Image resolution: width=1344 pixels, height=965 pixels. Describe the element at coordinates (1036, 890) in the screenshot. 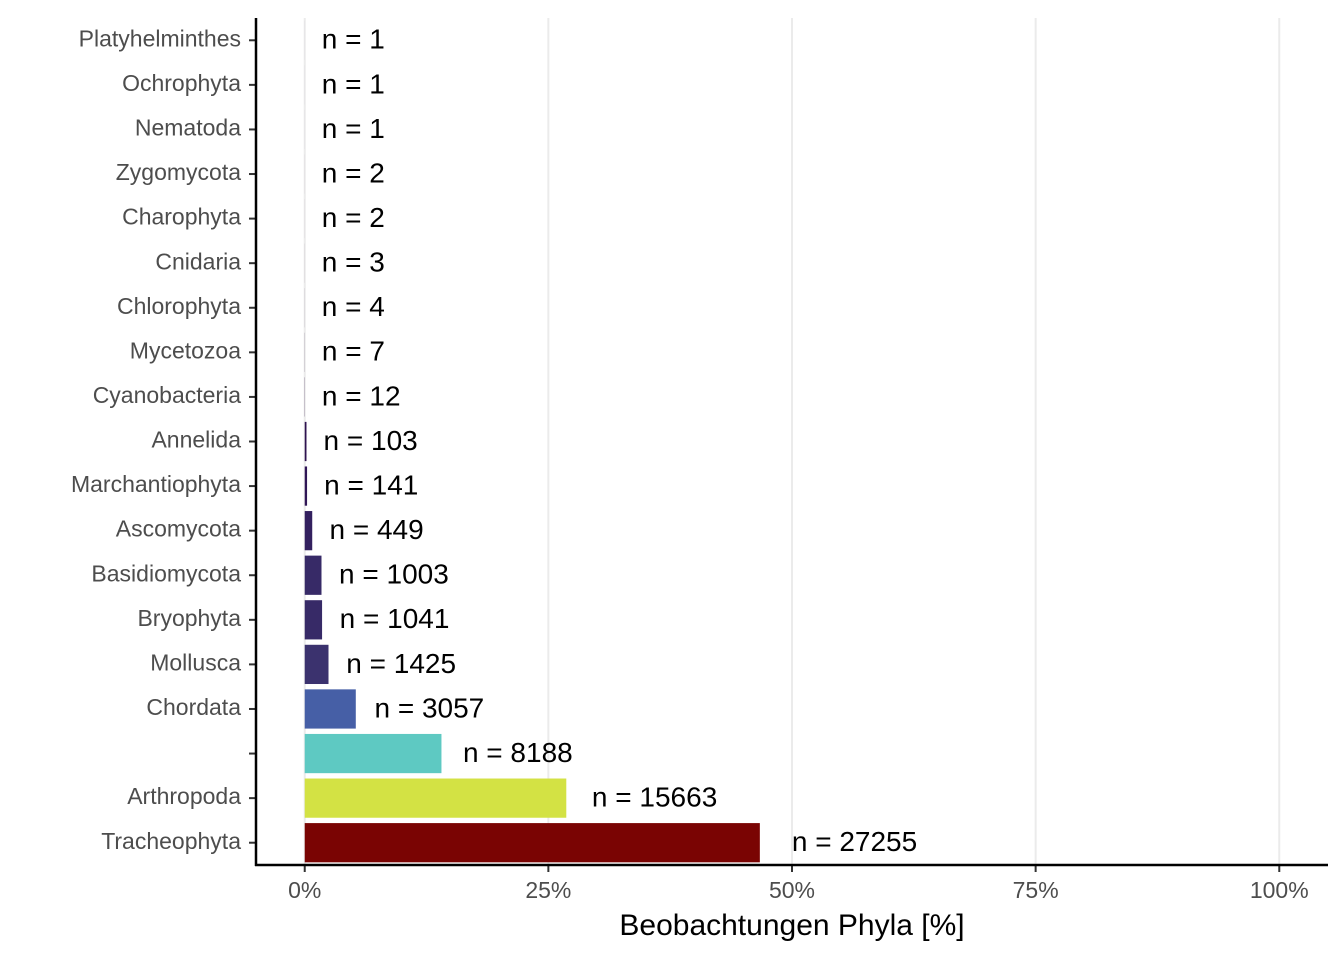

I see `x-tick-label: 75%` at that location.